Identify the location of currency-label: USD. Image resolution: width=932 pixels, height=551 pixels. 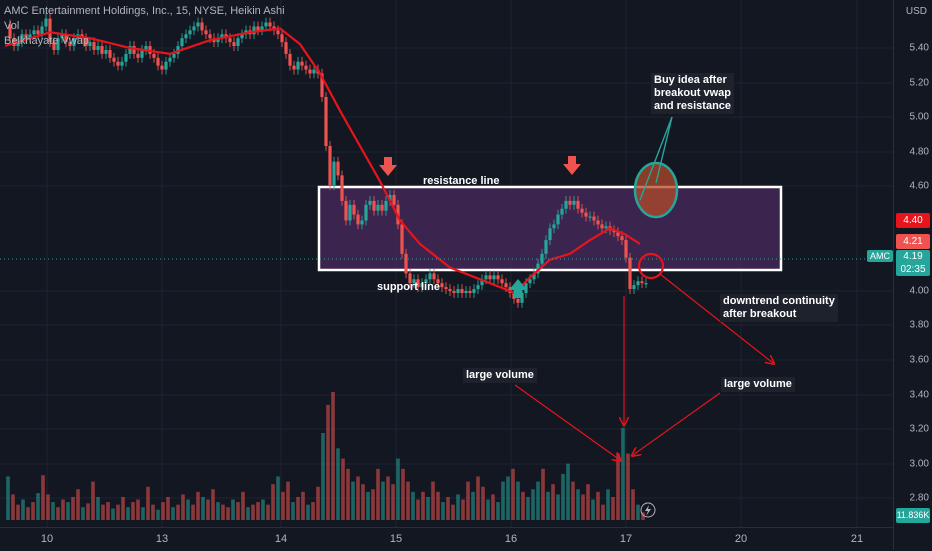
(916, 11).